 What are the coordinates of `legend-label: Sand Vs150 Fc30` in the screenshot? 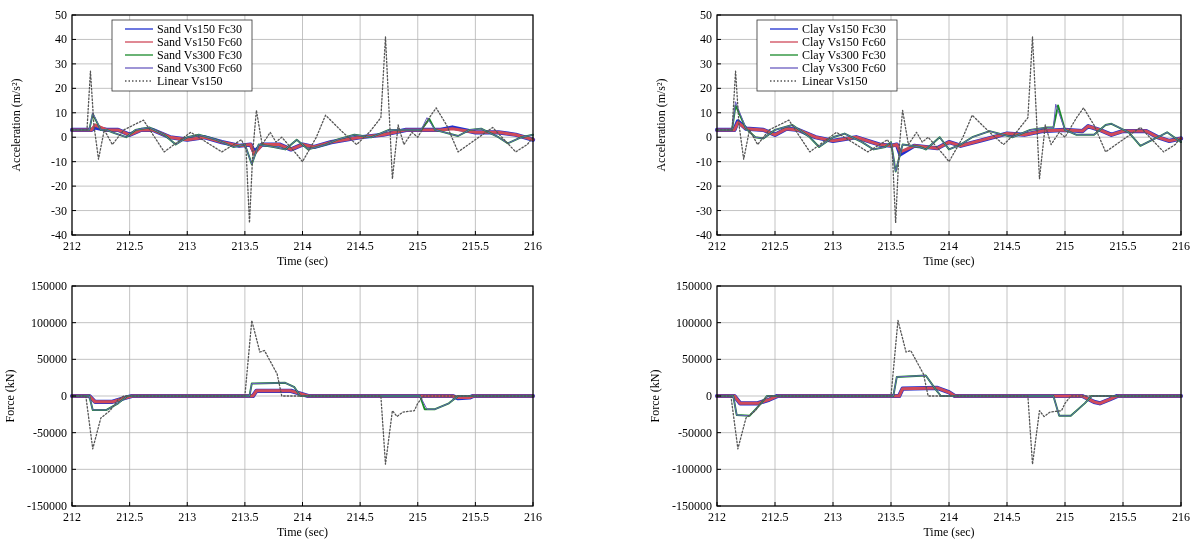 It's located at (200, 29).